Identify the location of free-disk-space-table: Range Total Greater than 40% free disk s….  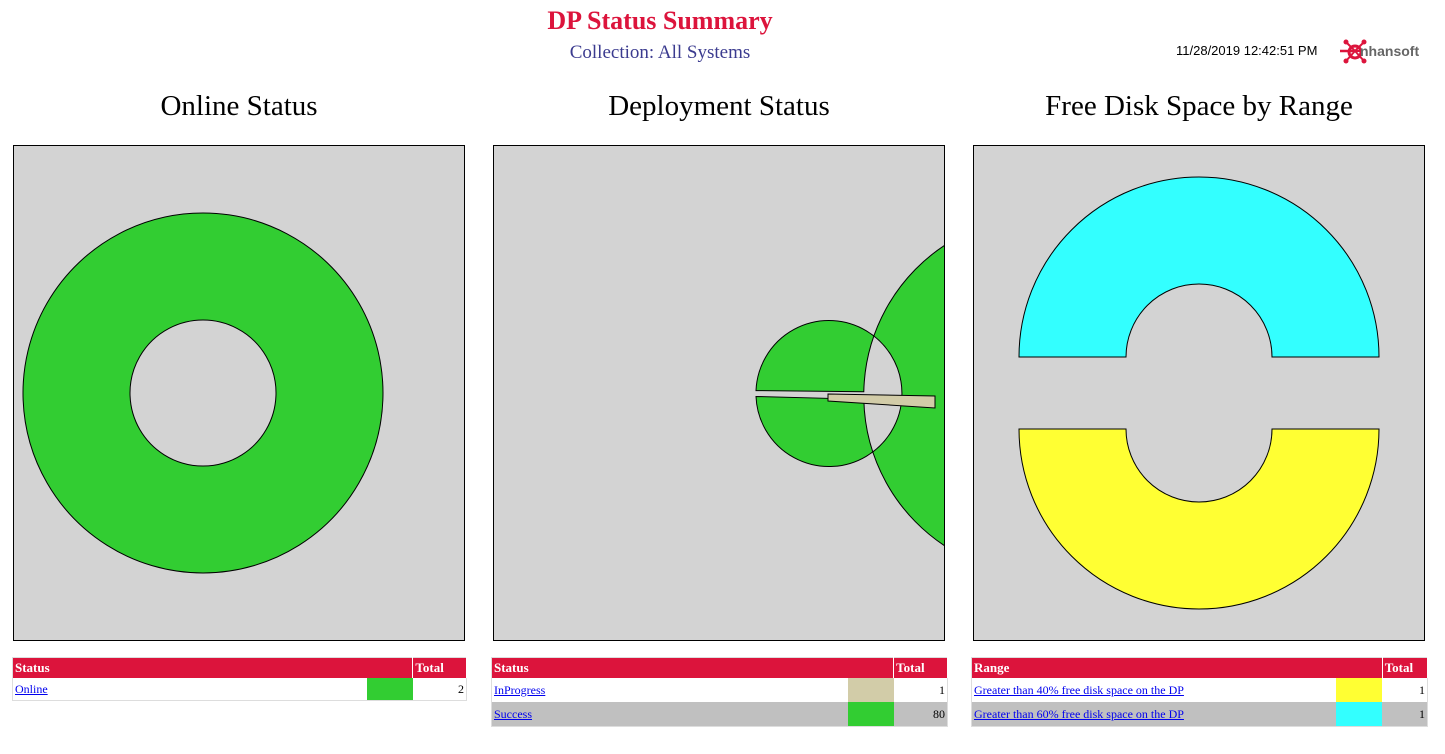
(1200, 692).